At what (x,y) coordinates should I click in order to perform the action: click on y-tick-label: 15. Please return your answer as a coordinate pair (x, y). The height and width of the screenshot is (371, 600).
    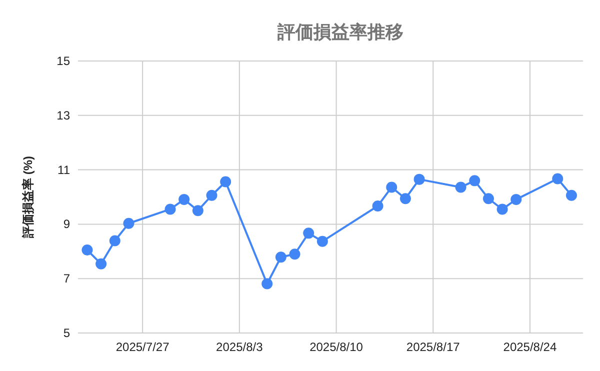
    Looking at the image, I should click on (63, 61).